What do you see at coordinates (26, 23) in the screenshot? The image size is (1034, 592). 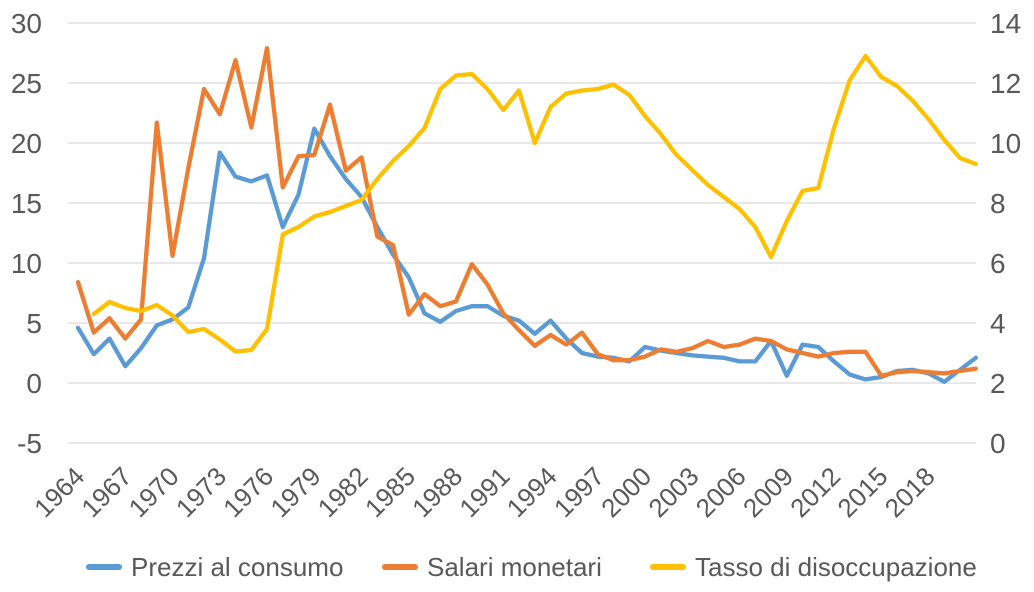 I see `left-axis-tick-label: 30` at bounding box center [26, 23].